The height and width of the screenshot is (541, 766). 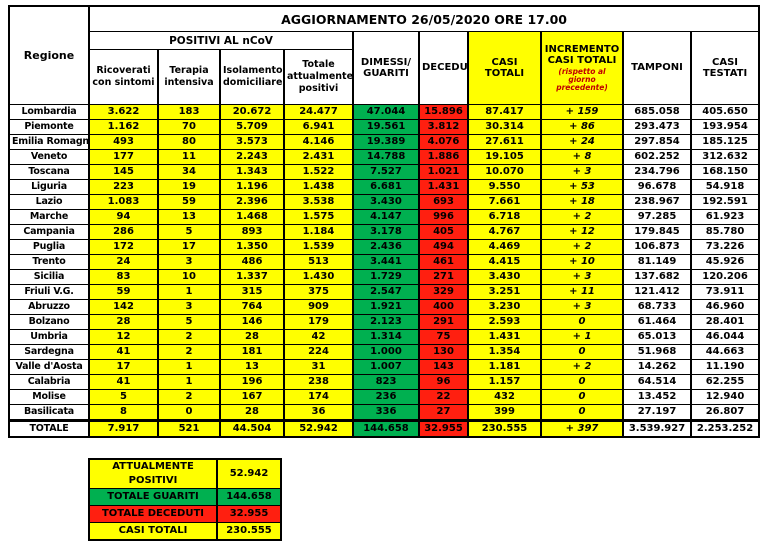 I want to click on region-cell: Puglia, so click(x=49, y=247).